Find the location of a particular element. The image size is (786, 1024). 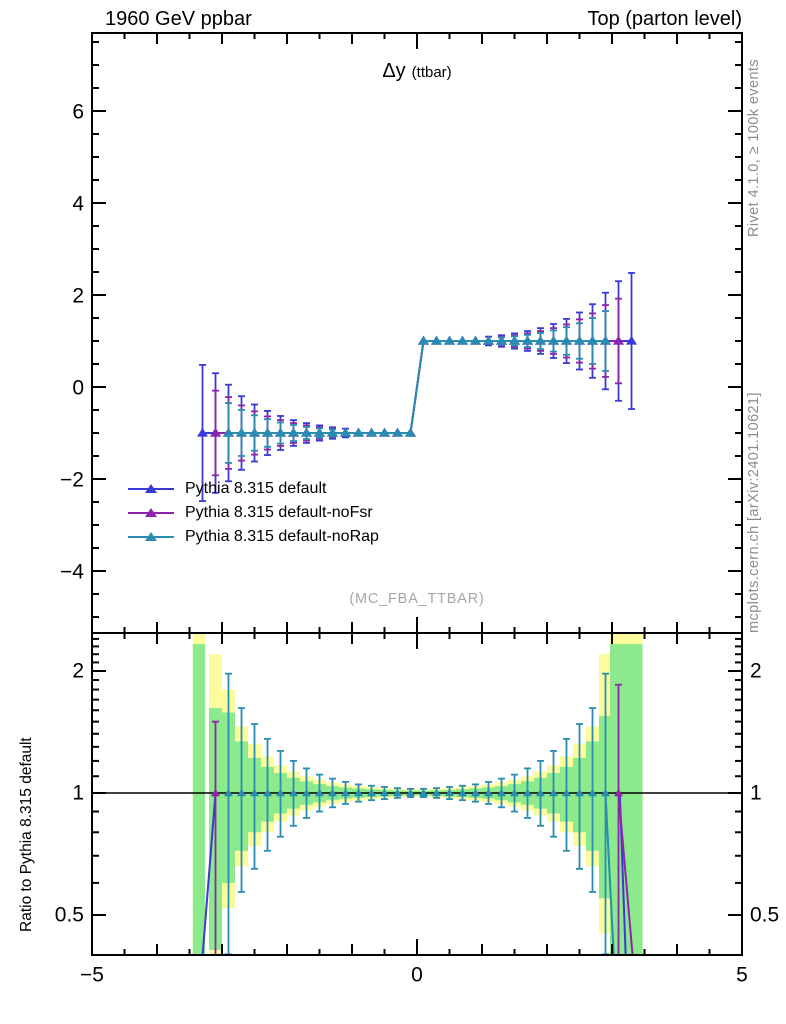

legend-marker-norap is located at coordinates (151, 536).